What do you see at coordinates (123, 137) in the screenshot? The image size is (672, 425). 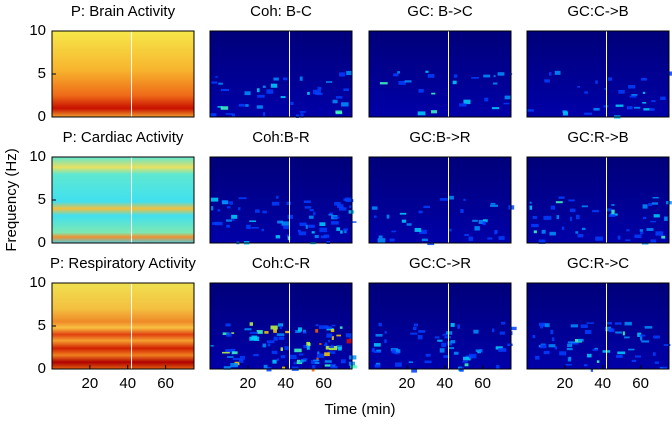 I see `panel-title: P: Cardiac Activity` at bounding box center [123, 137].